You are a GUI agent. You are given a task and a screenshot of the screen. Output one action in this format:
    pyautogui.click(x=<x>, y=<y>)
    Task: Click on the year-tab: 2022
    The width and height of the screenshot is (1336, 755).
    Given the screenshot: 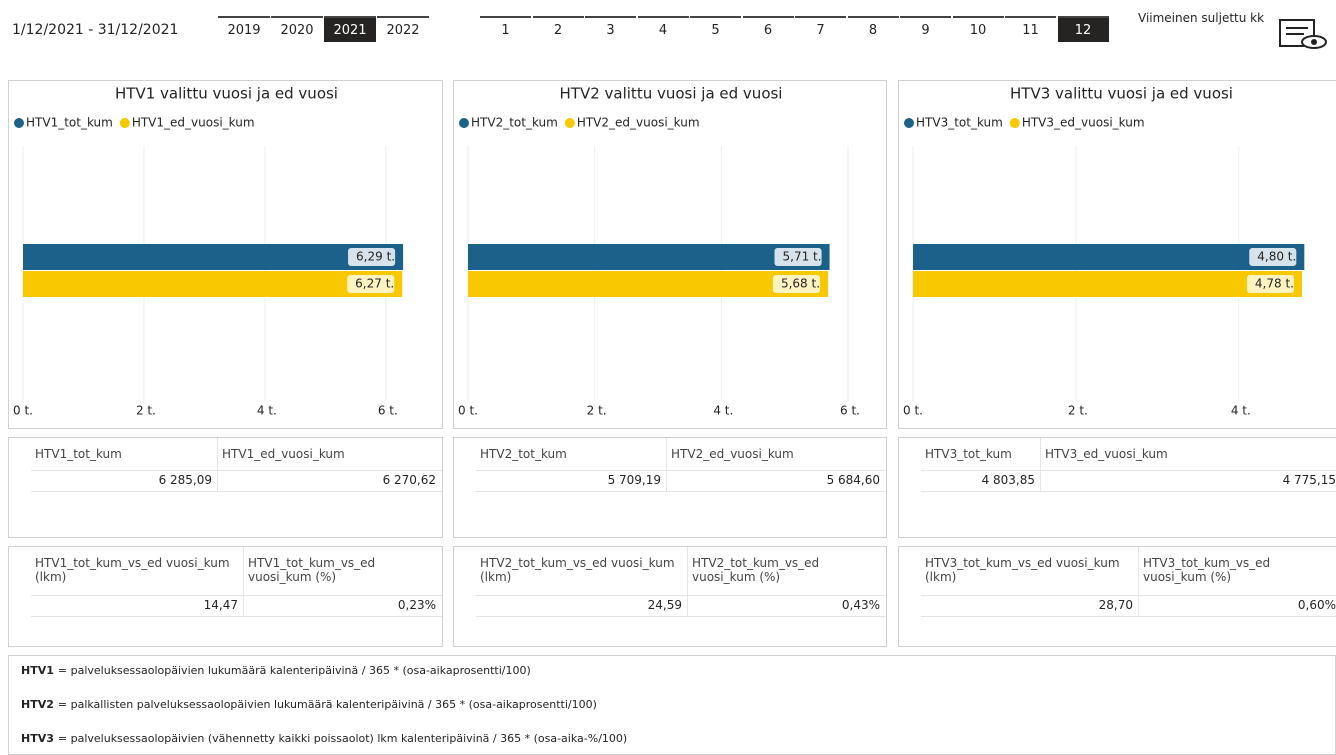 What is the action you would take?
    pyautogui.click(x=403, y=29)
    